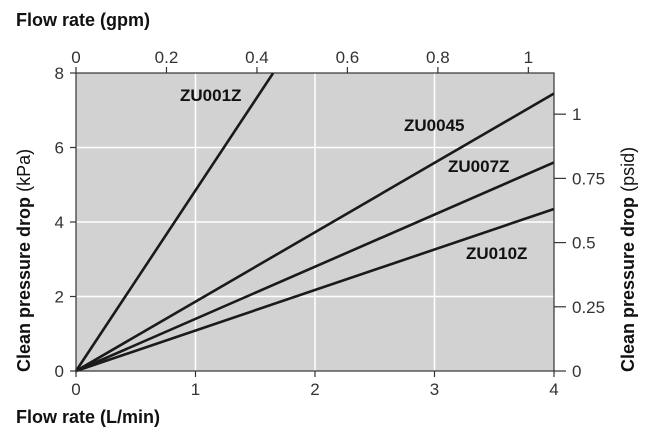 The image size is (649, 434). I want to click on series-label-zu007z: ZU007Z, so click(478, 166).